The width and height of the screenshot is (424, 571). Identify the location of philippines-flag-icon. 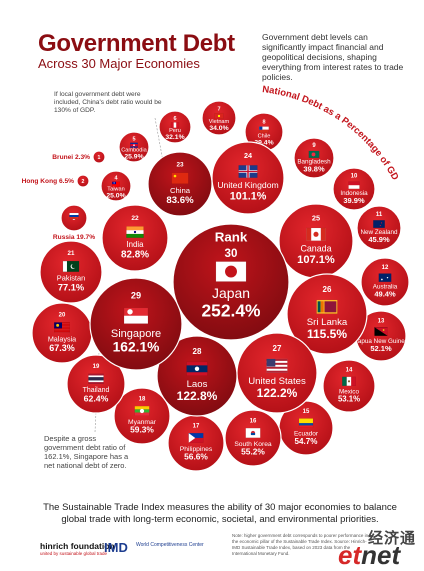
(196, 437).